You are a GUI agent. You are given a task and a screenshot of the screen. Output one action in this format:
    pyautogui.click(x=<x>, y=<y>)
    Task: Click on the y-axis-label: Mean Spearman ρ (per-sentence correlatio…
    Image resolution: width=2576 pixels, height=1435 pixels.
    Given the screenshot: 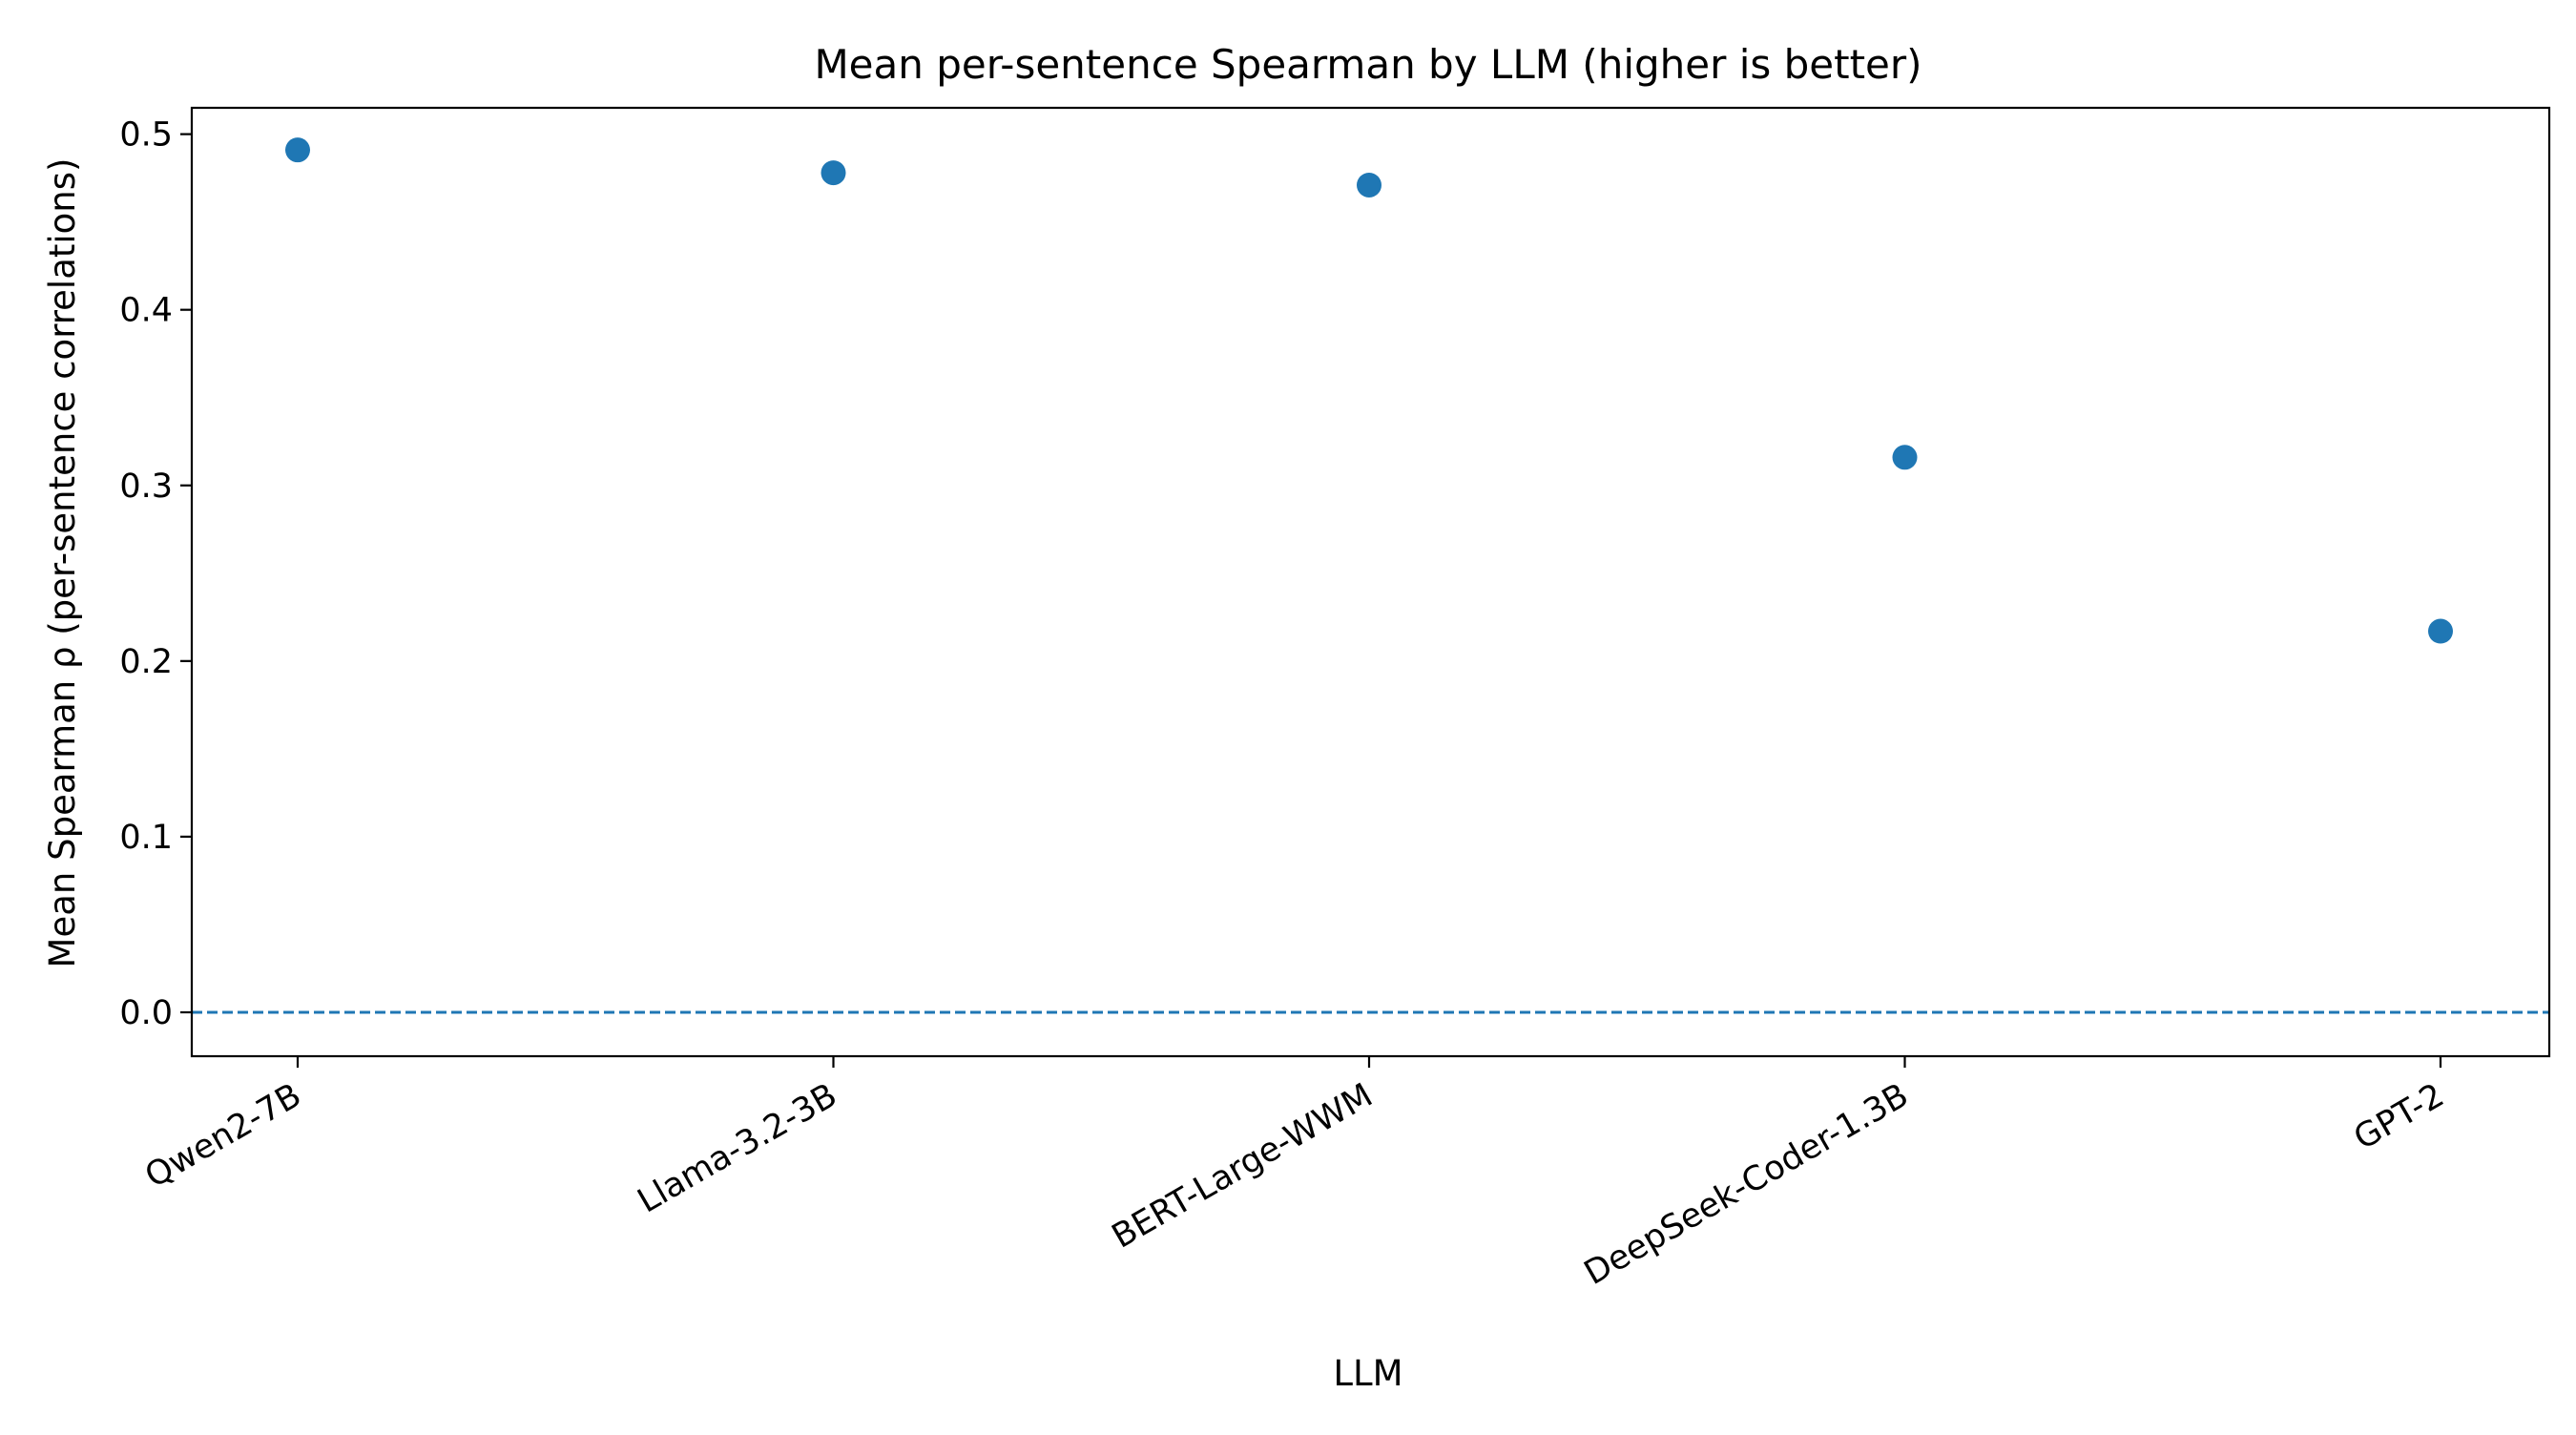 What is the action you would take?
    pyautogui.click(x=62, y=563)
    